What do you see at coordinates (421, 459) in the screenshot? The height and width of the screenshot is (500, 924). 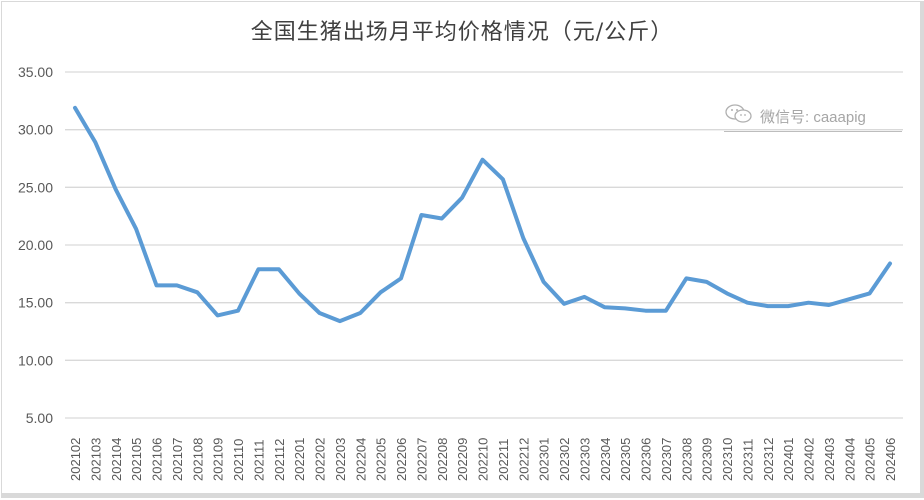 I see `x-tick-label: 202207` at bounding box center [421, 459].